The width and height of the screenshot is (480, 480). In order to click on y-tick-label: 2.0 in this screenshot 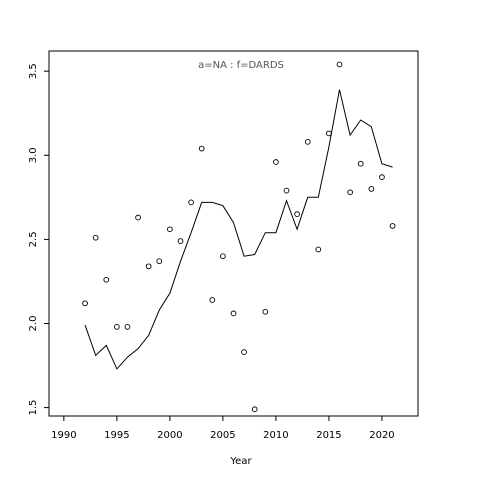, I will do `click(33, 324)`.